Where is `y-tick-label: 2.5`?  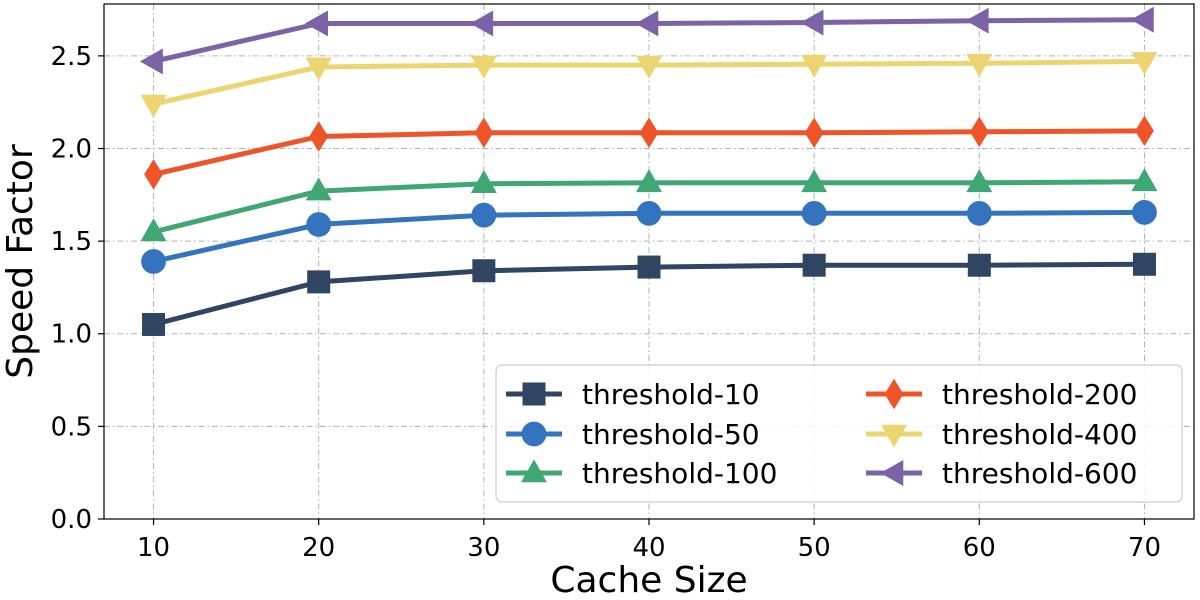 y-tick-label: 2.5 is located at coordinates (71, 57).